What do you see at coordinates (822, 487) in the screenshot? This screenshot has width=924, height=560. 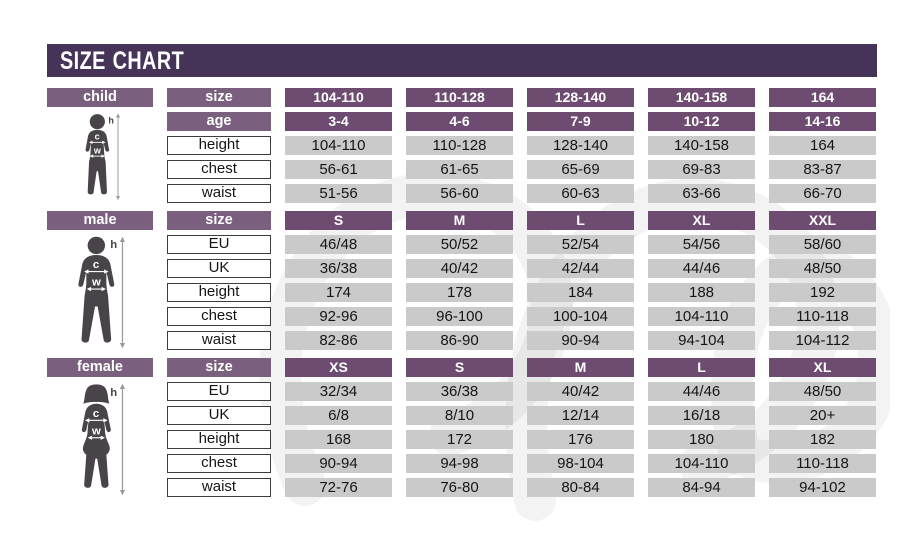 I see `value-cell: 94-102` at bounding box center [822, 487].